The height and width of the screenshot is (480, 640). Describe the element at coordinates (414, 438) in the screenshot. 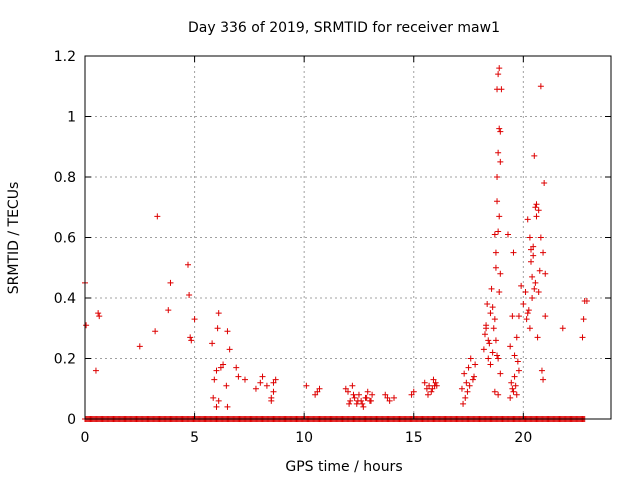

I see `x-tick-label: 15` at that location.